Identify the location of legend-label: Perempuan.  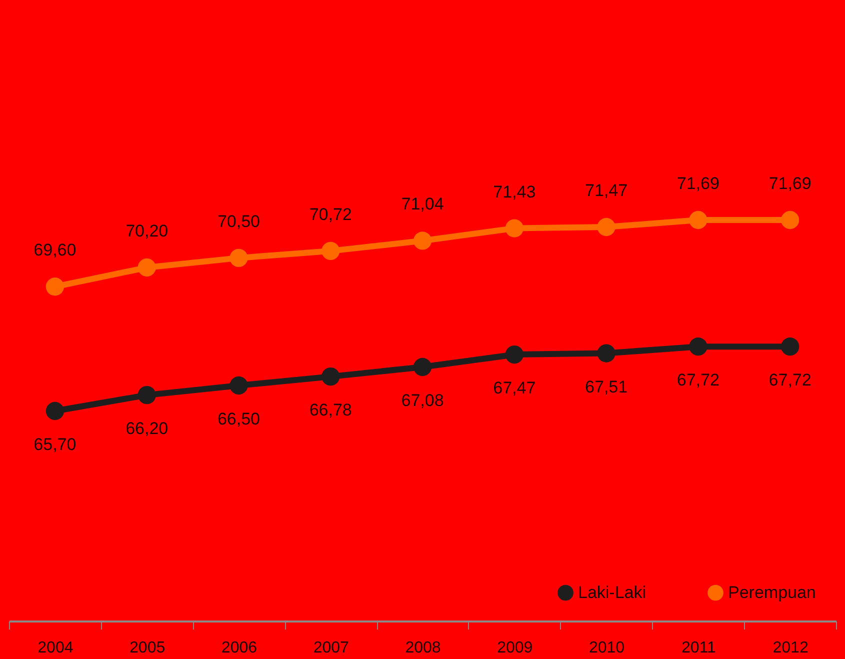
(772, 592).